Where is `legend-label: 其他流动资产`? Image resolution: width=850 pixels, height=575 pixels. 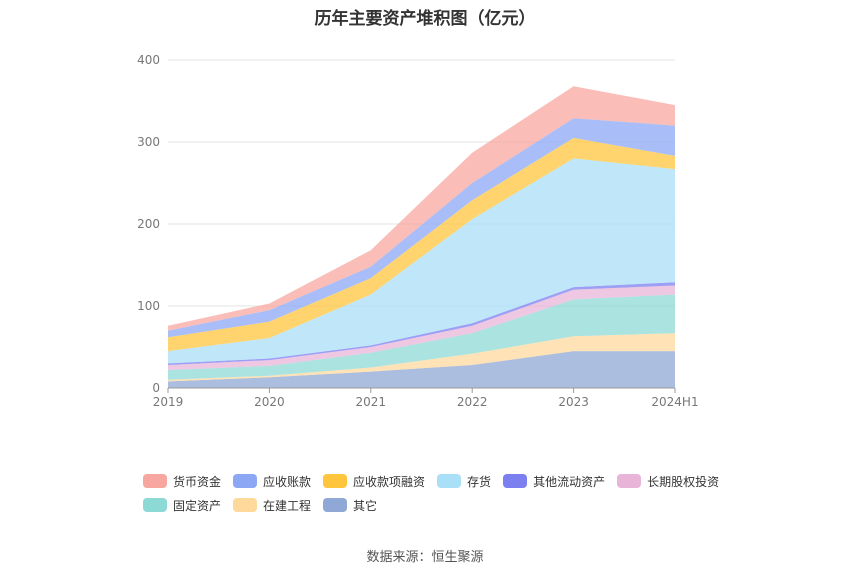
legend-label: 其他流动资产 is located at coordinates (569, 481).